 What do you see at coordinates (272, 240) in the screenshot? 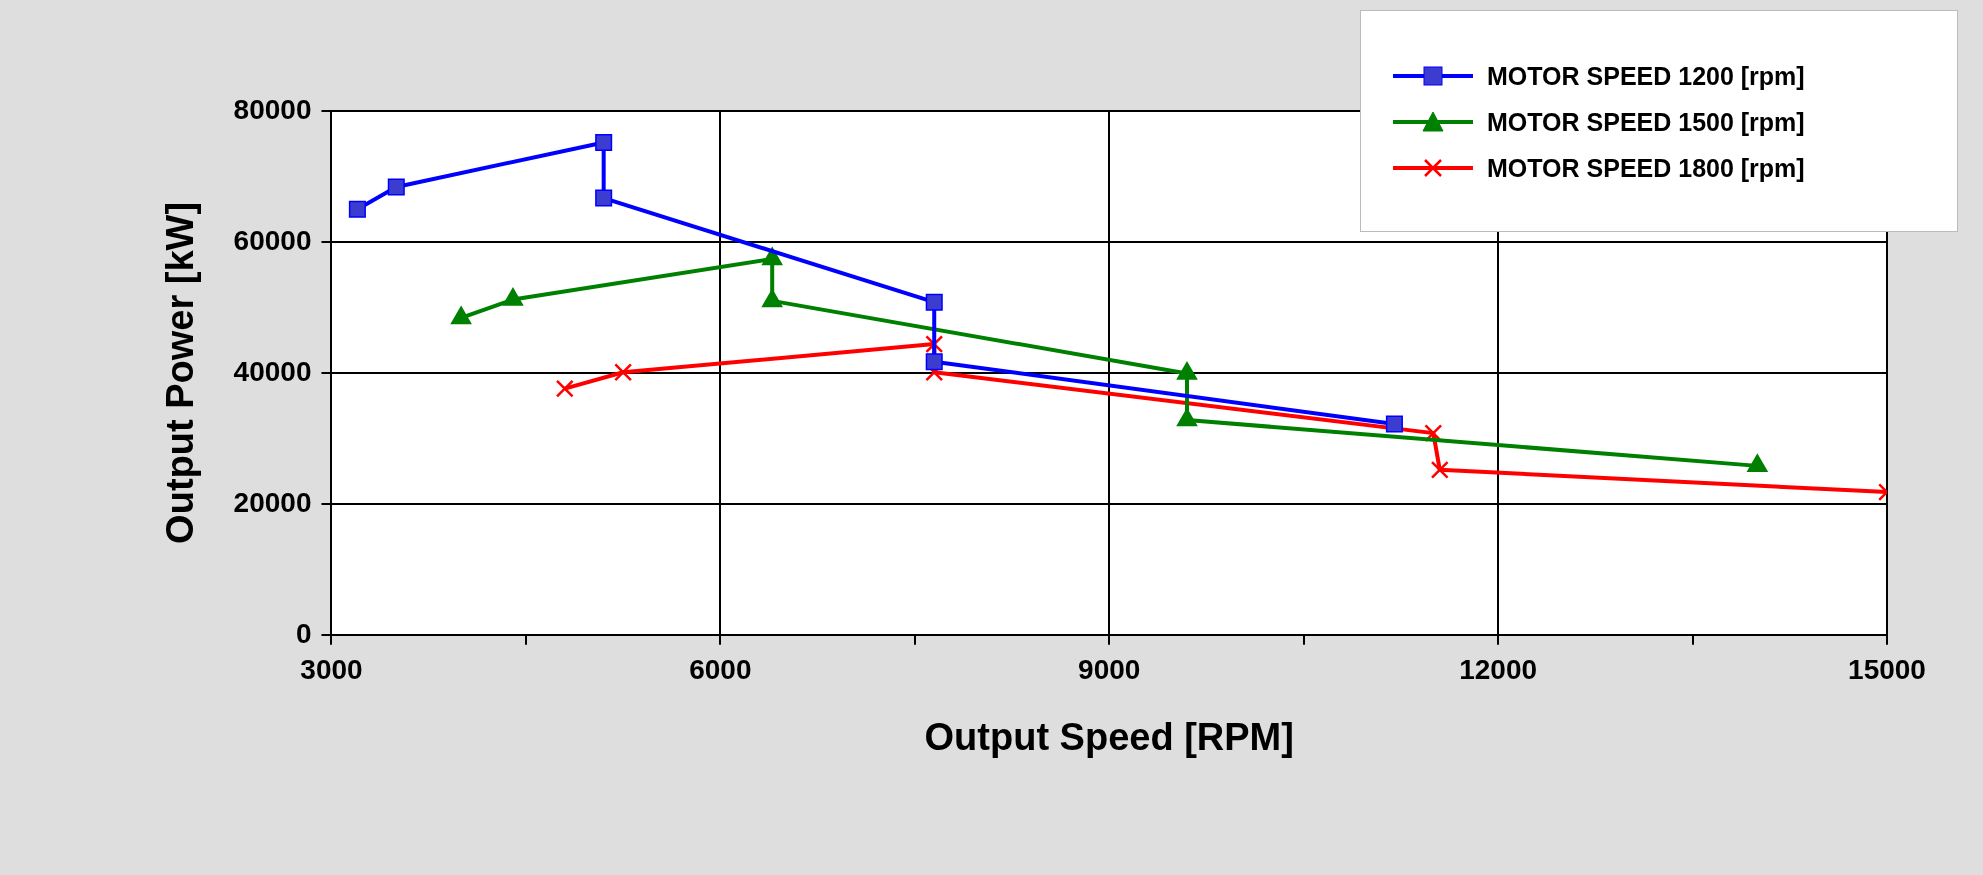
I see `y-tick-label: 60000` at bounding box center [272, 240].